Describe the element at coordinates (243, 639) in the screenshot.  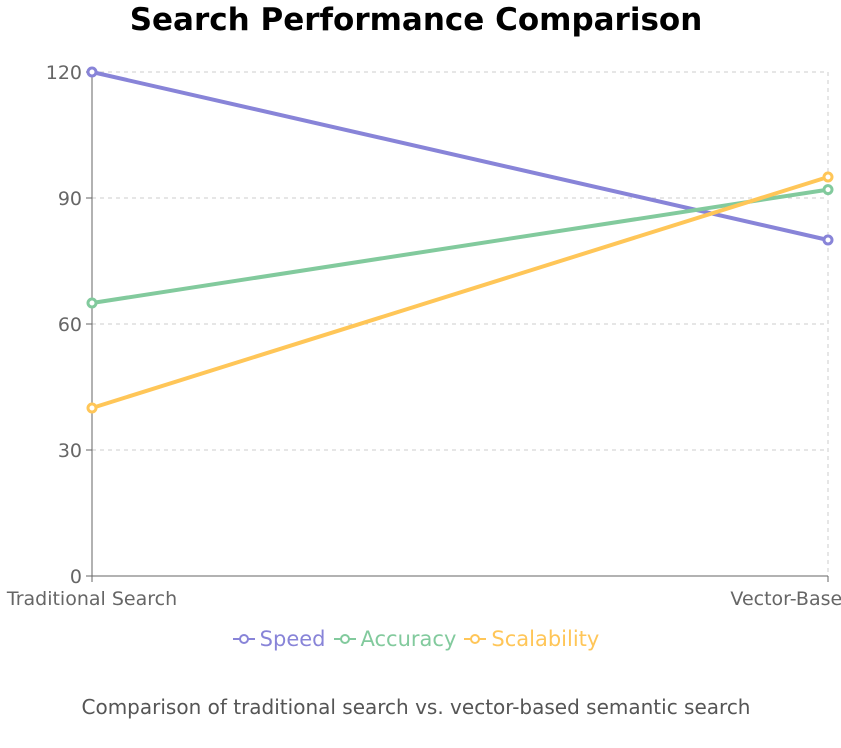
I see `legend-marker-speed` at that location.